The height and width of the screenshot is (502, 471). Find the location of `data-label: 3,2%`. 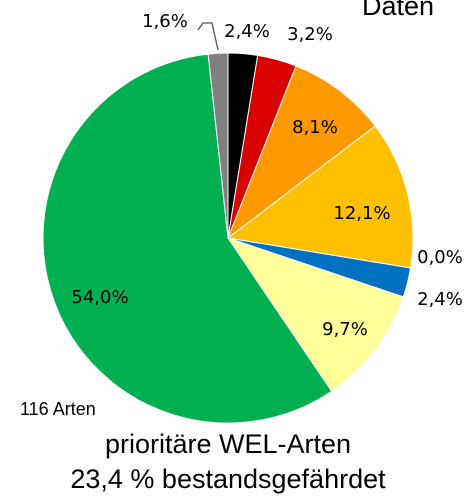

data-label: 3,2% is located at coordinates (310, 34).